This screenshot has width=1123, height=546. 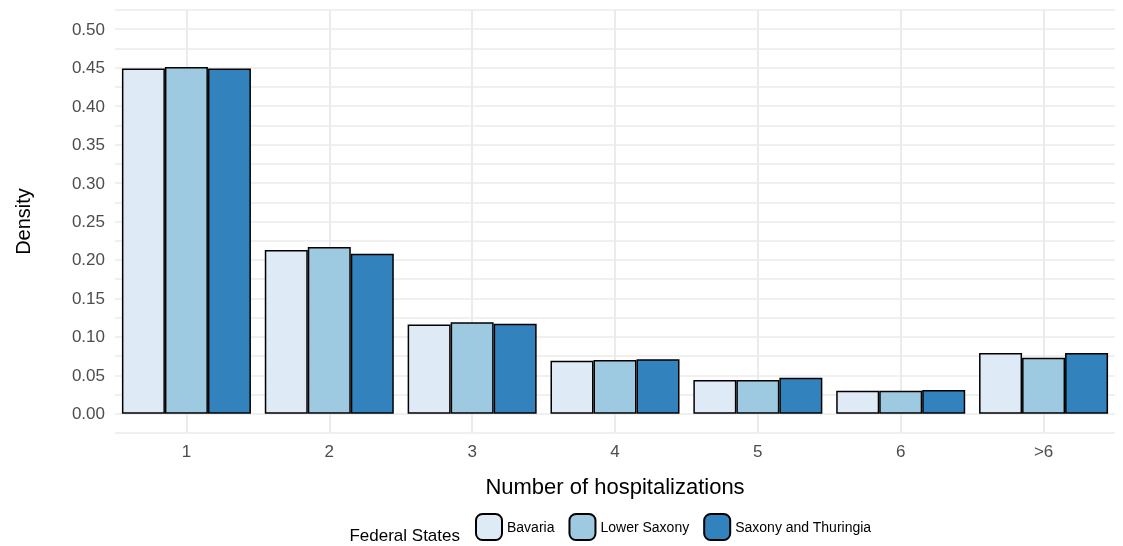 I want to click on y-tick-label: 0.05, so click(x=88, y=375).